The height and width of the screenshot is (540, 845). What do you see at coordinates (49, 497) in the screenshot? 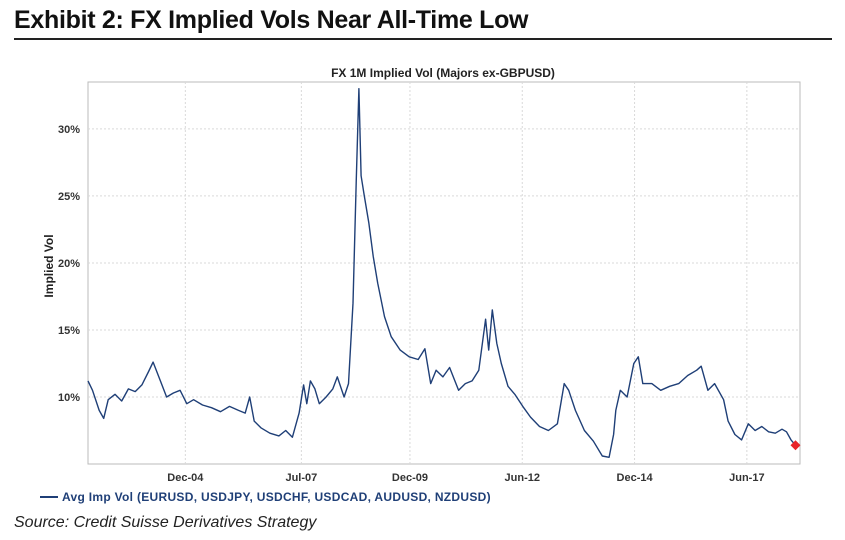
I see `legend-line-swatch` at bounding box center [49, 497].